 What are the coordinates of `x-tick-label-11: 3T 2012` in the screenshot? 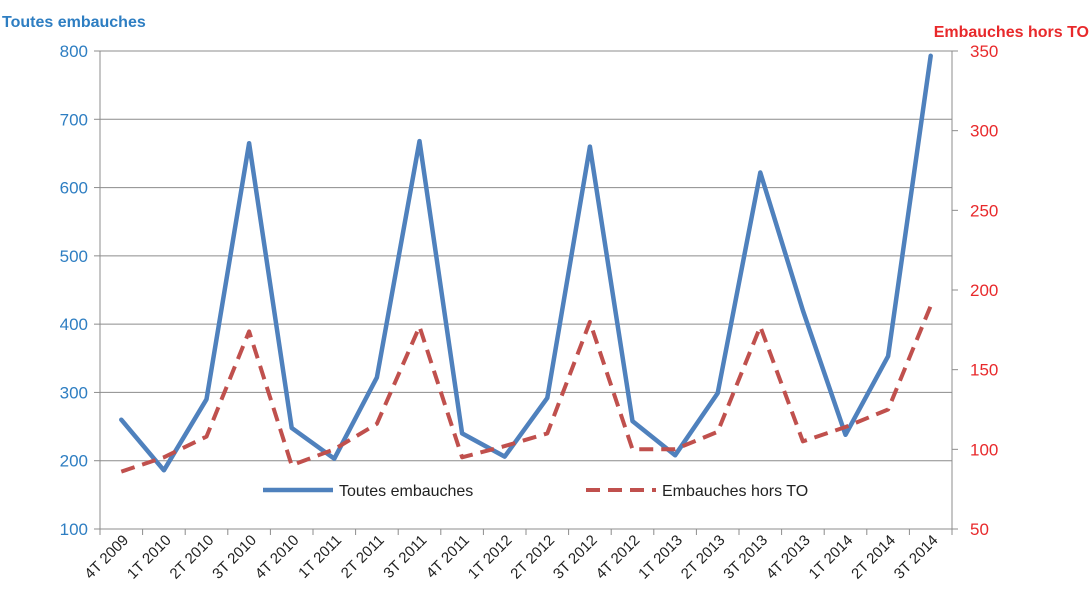 It's located at (575, 557).